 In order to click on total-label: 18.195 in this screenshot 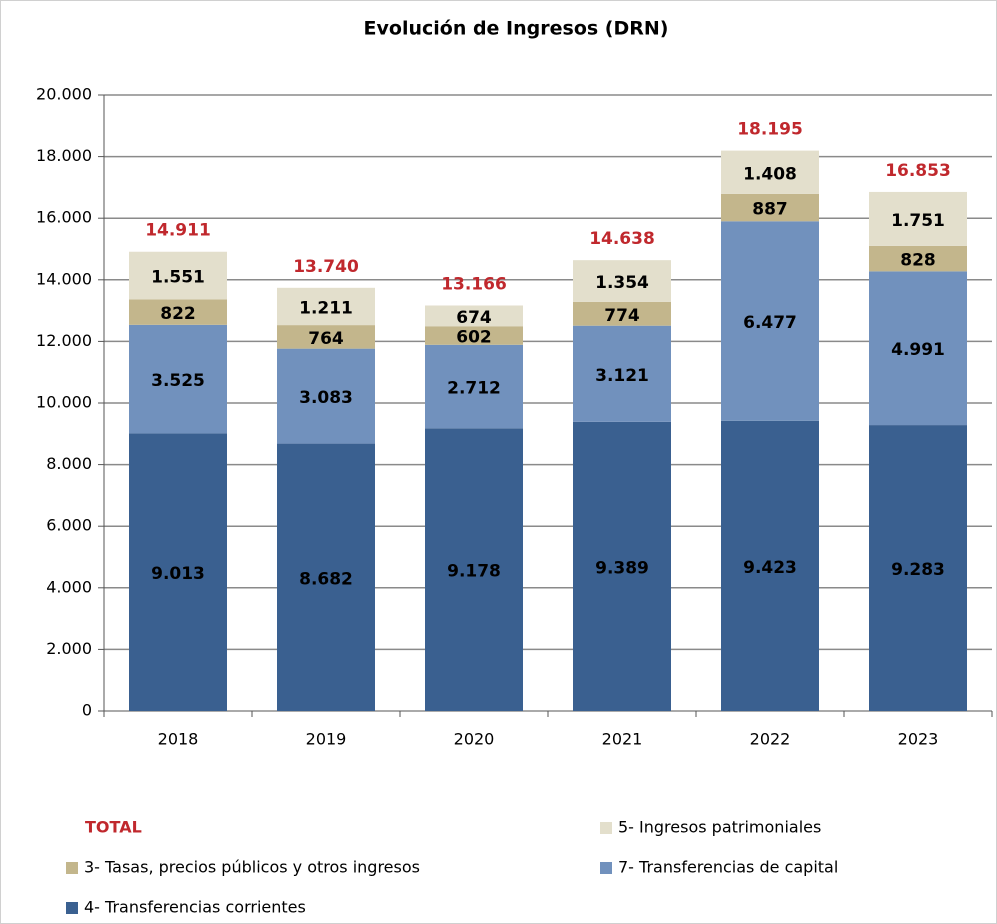, I will do `click(770, 130)`.